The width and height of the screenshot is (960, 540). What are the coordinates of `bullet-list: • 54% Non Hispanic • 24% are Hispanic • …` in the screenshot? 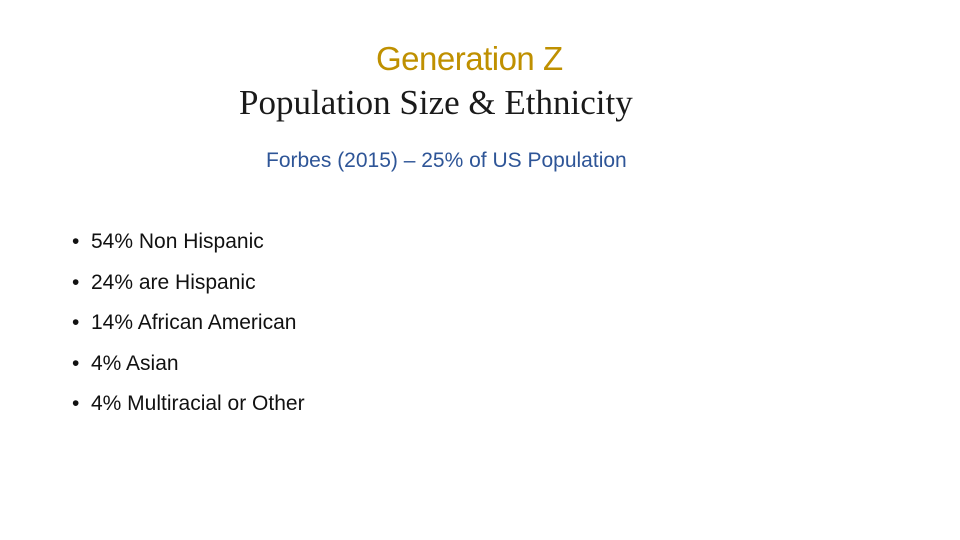 It's located at (188, 329).